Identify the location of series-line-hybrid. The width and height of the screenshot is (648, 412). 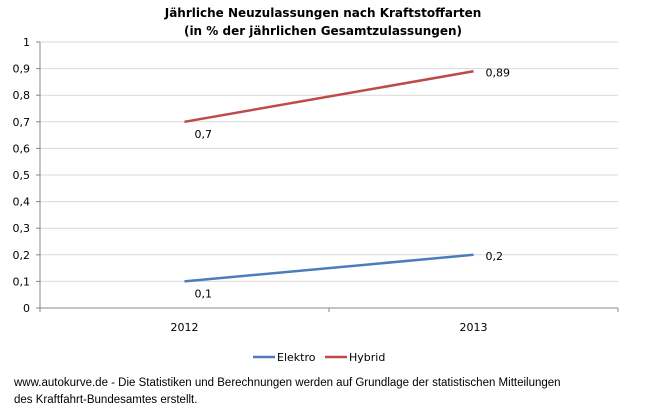
(329, 97).